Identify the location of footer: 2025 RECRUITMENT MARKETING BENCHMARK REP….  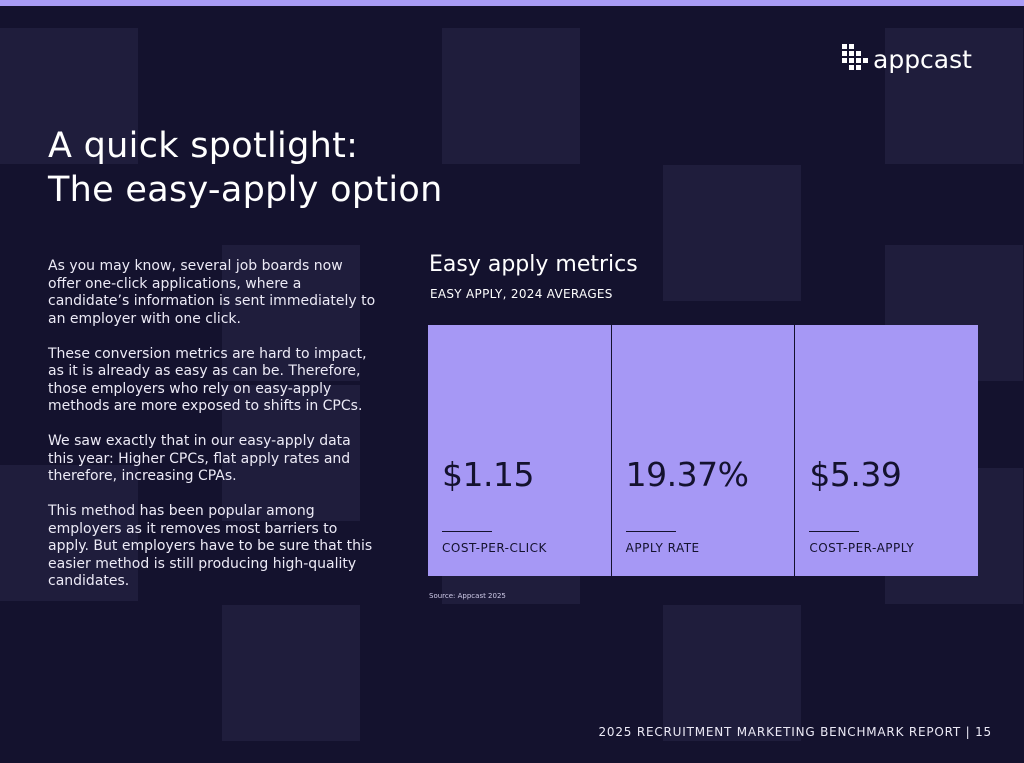
(795, 732).